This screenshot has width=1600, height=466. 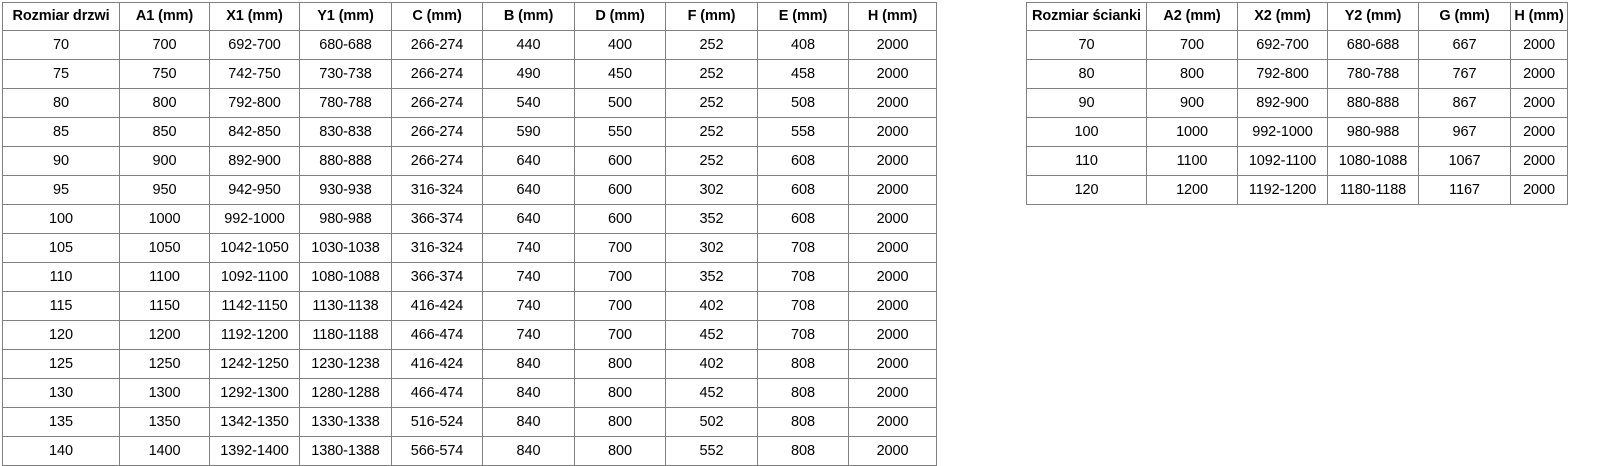 I want to click on table-cell: 502, so click(x=711, y=422).